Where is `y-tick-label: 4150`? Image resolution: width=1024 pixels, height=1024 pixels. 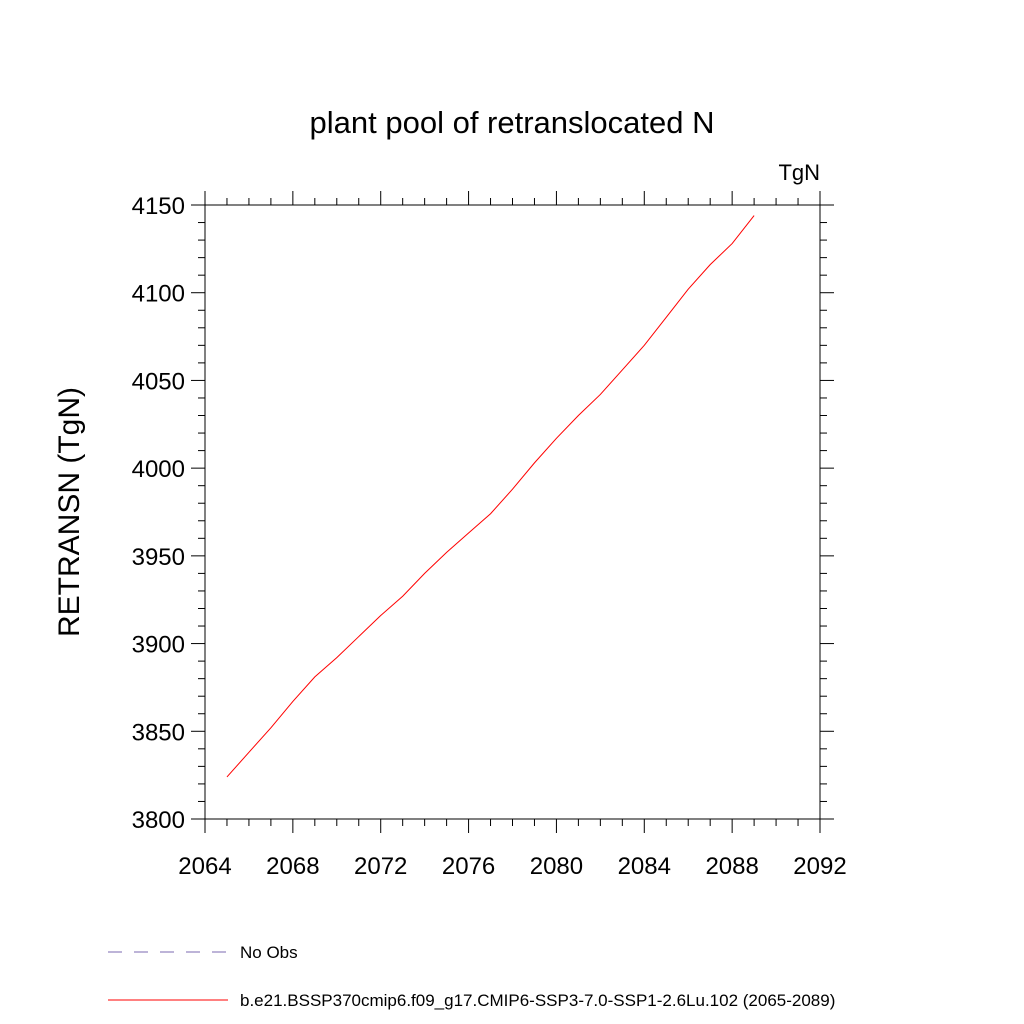 y-tick-label: 4150 is located at coordinates (158, 206).